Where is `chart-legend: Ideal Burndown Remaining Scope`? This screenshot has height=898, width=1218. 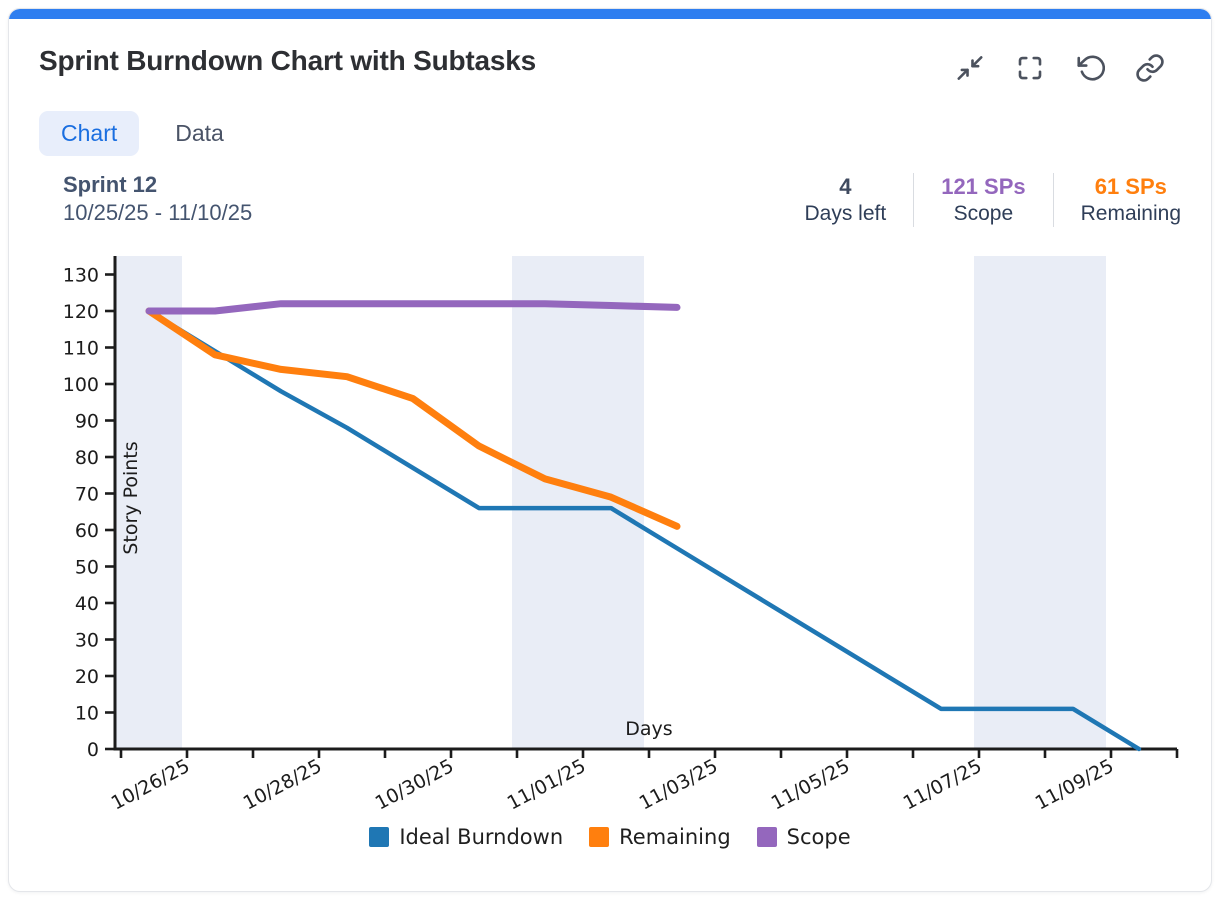 chart-legend: Ideal Burndown Remaining Scope is located at coordinates (610, 837).